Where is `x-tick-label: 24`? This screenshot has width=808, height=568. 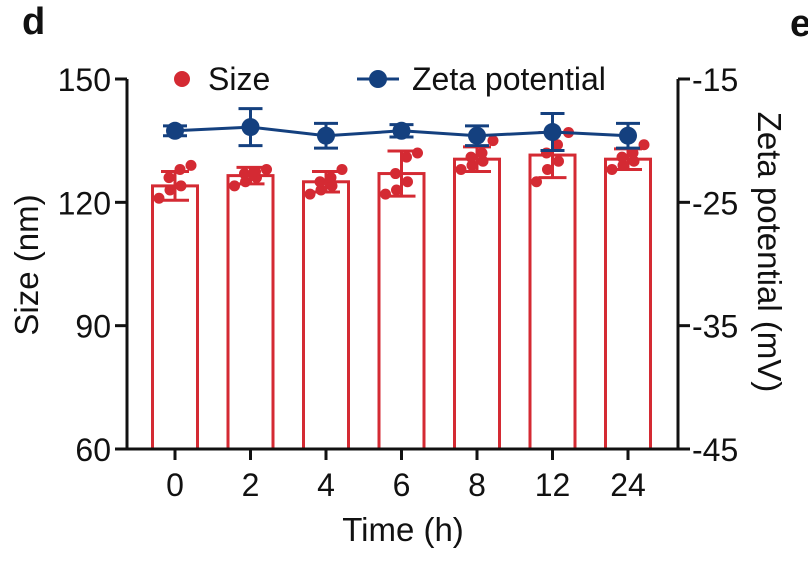
x-tick-label: 24 is located at coordinates (628, 485).